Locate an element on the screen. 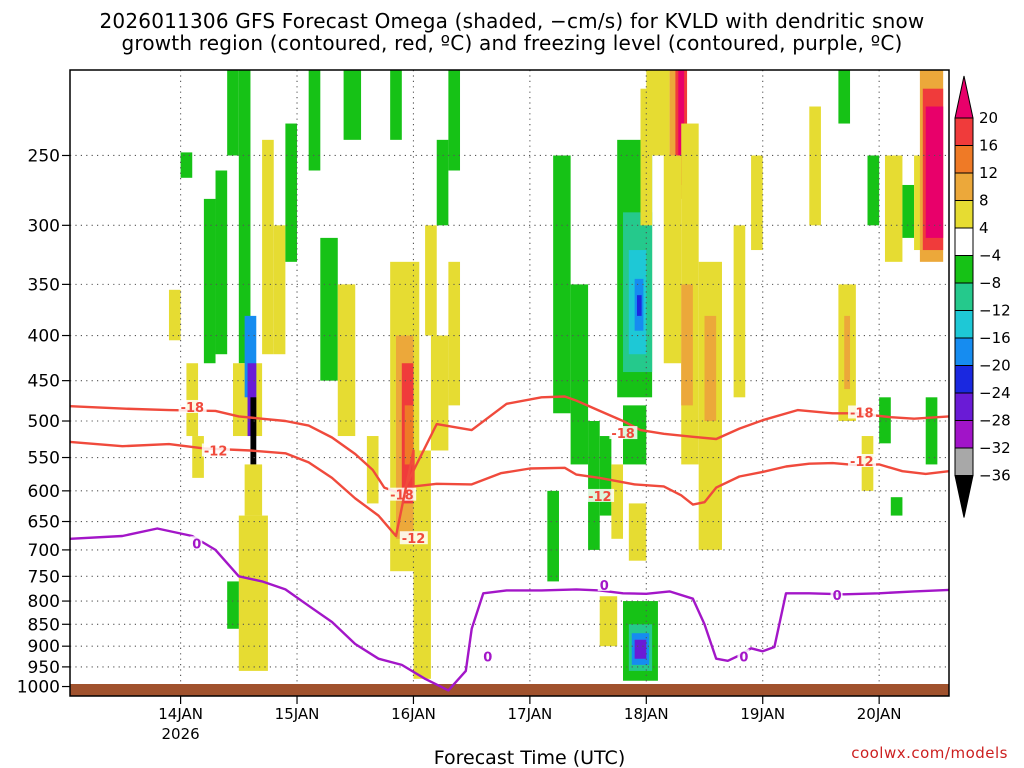  x-tick-label: 18JAN is located at coordinates (646, 714).